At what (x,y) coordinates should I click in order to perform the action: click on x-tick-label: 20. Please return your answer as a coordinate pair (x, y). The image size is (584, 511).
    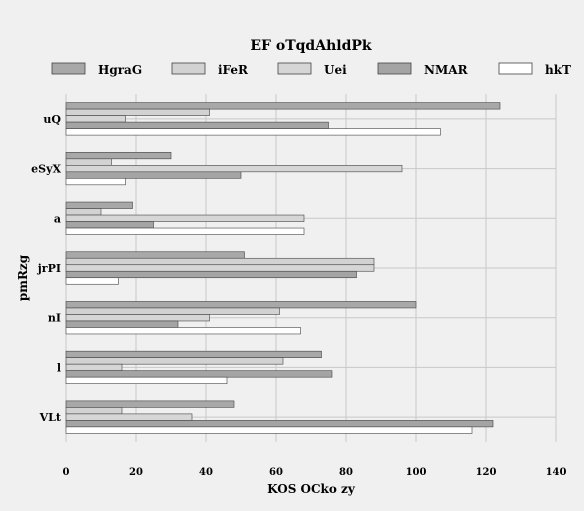
    Looking at the image, I should click on (136, 472).